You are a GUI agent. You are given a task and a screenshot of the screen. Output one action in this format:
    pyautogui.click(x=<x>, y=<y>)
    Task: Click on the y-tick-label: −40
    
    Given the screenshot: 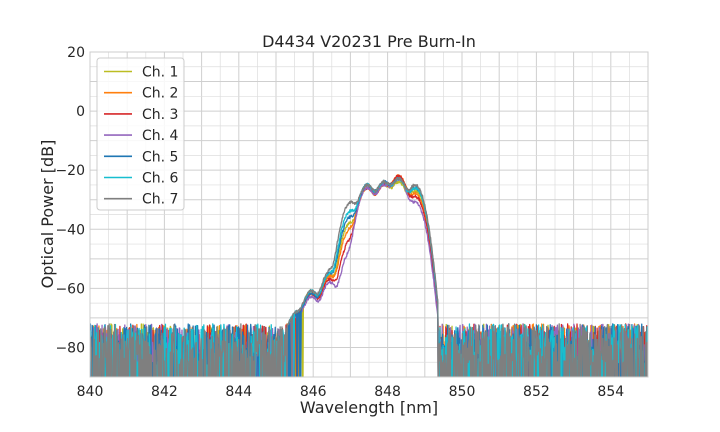 What is the action you would take?
    pyautogui.click(x=70, y=230)
    